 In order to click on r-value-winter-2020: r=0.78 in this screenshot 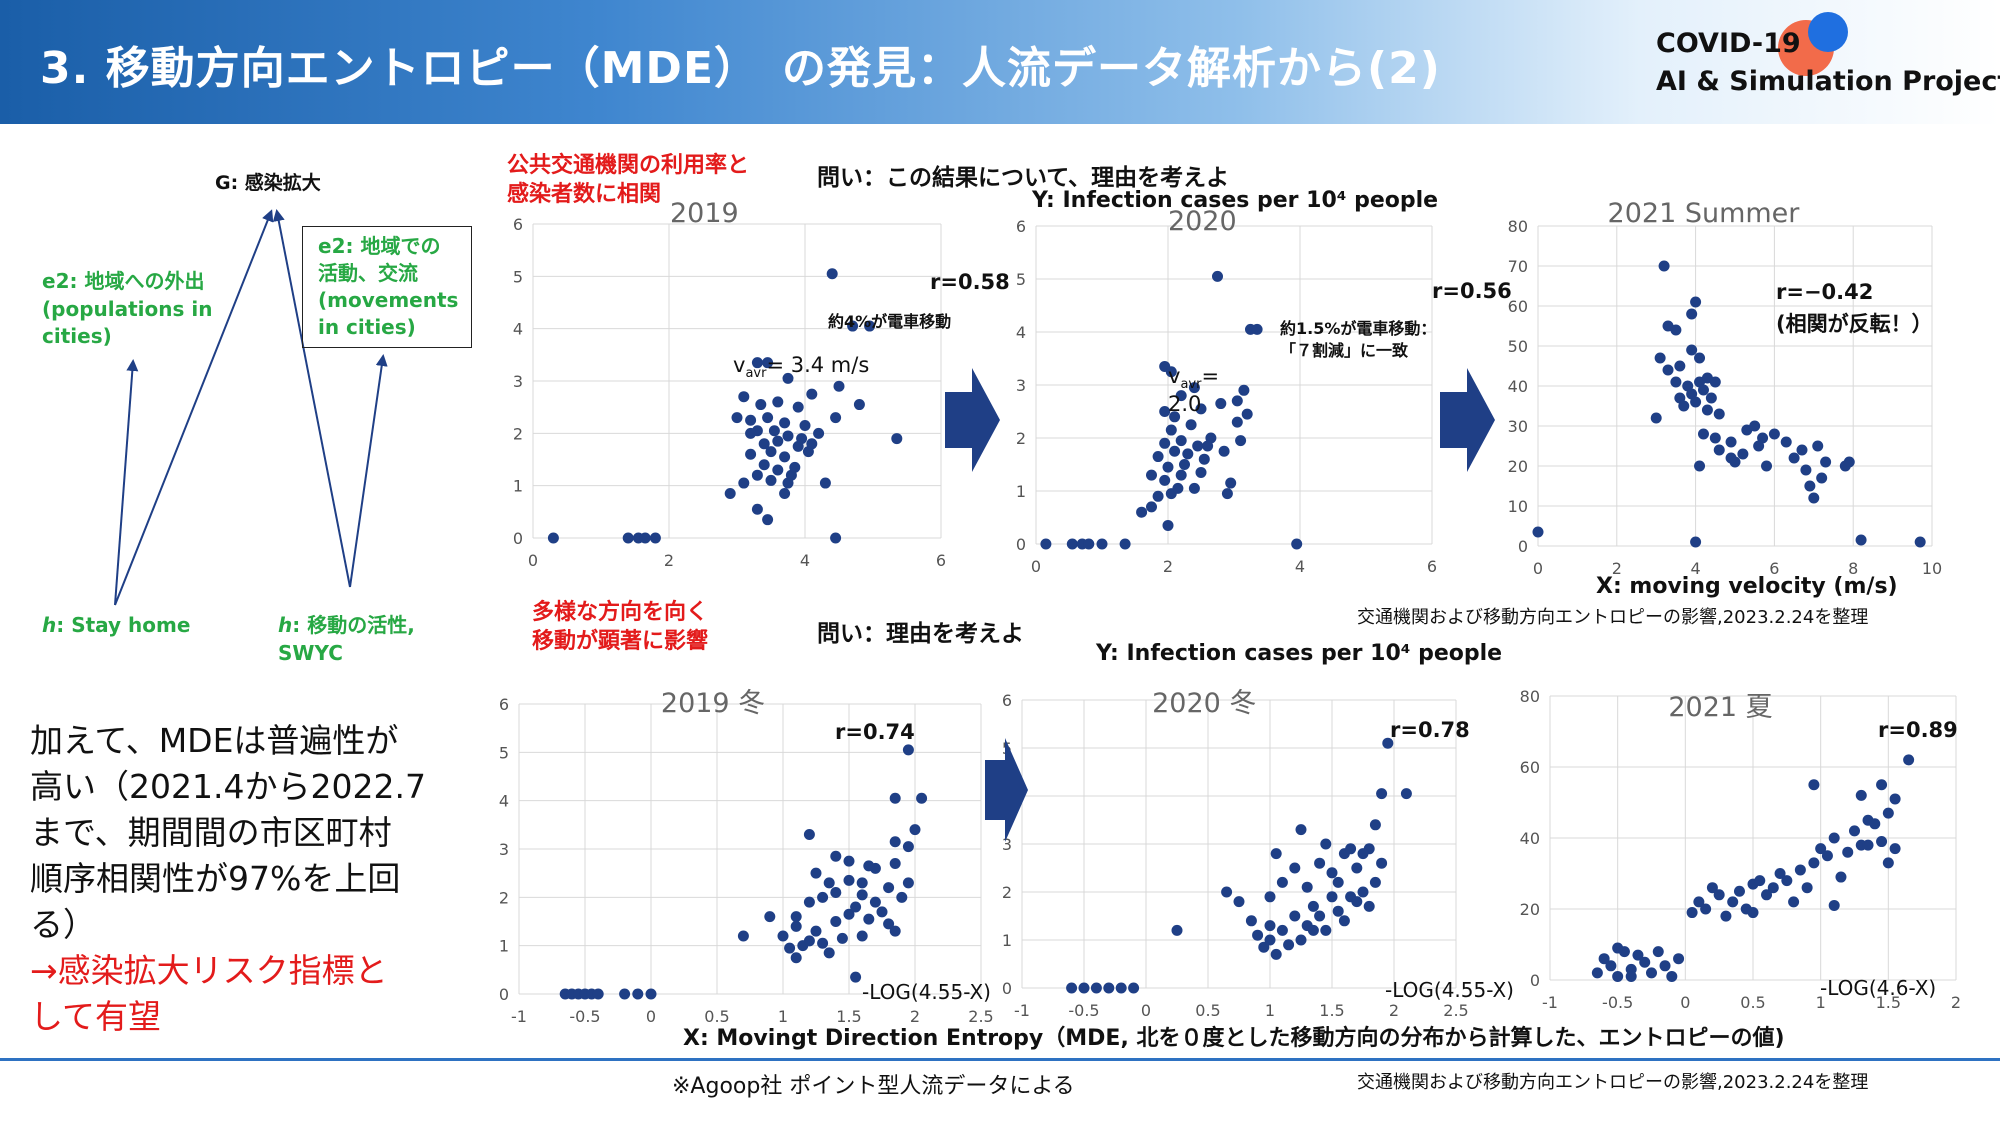, I will do `click(1430, 730)`.